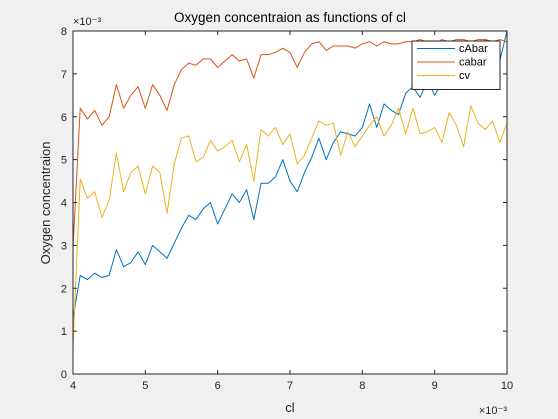 This screenshot has height=419, width=558. What do you see at coordinates (64, 161) in the screenshot?
I see `y-tick-label: 5` at bounding box center [64, 161].